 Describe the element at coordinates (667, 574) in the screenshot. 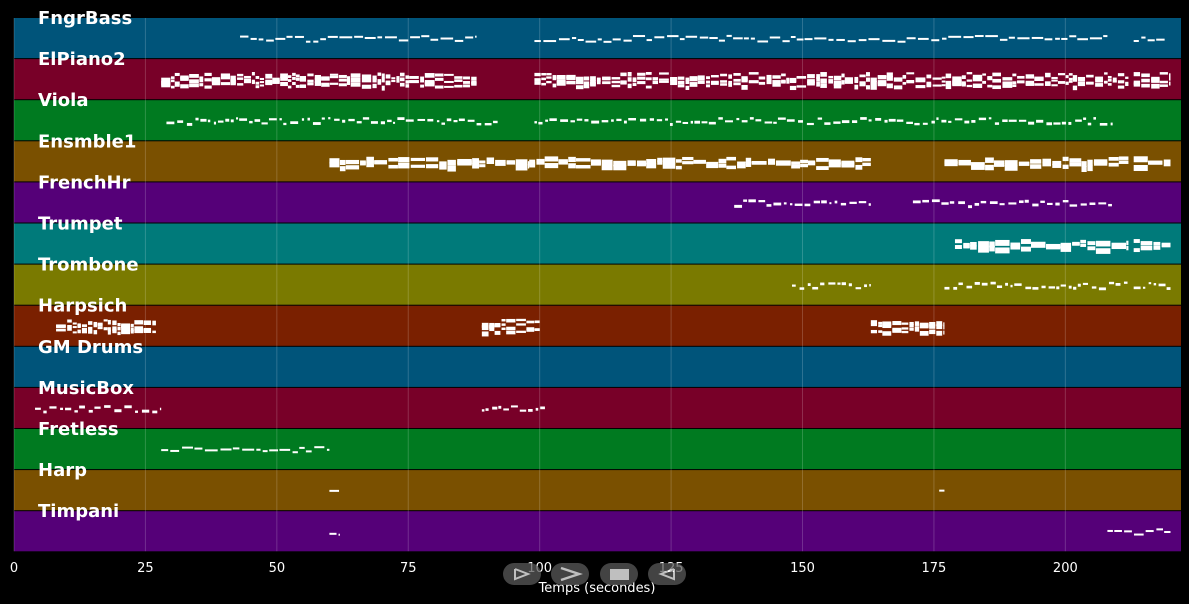

I see `rewind-button` at that location.